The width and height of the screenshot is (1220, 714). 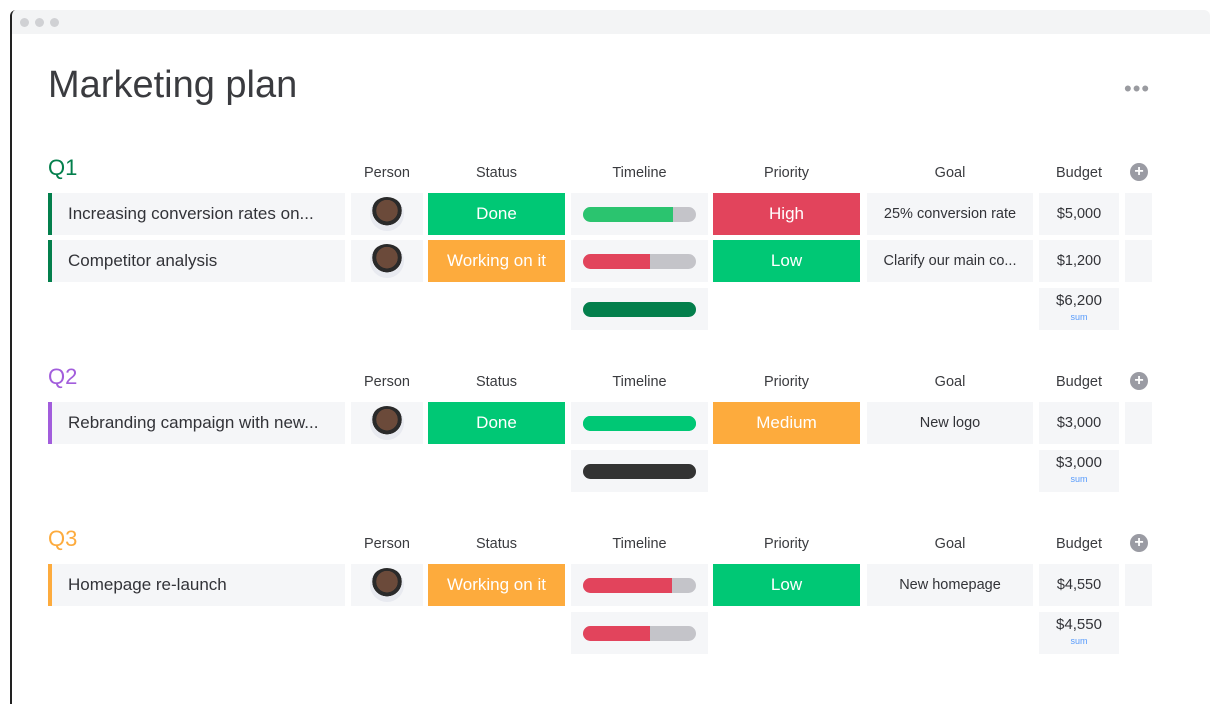 I want to click on page-title: Marketing plan, so click(x=173, y=85).